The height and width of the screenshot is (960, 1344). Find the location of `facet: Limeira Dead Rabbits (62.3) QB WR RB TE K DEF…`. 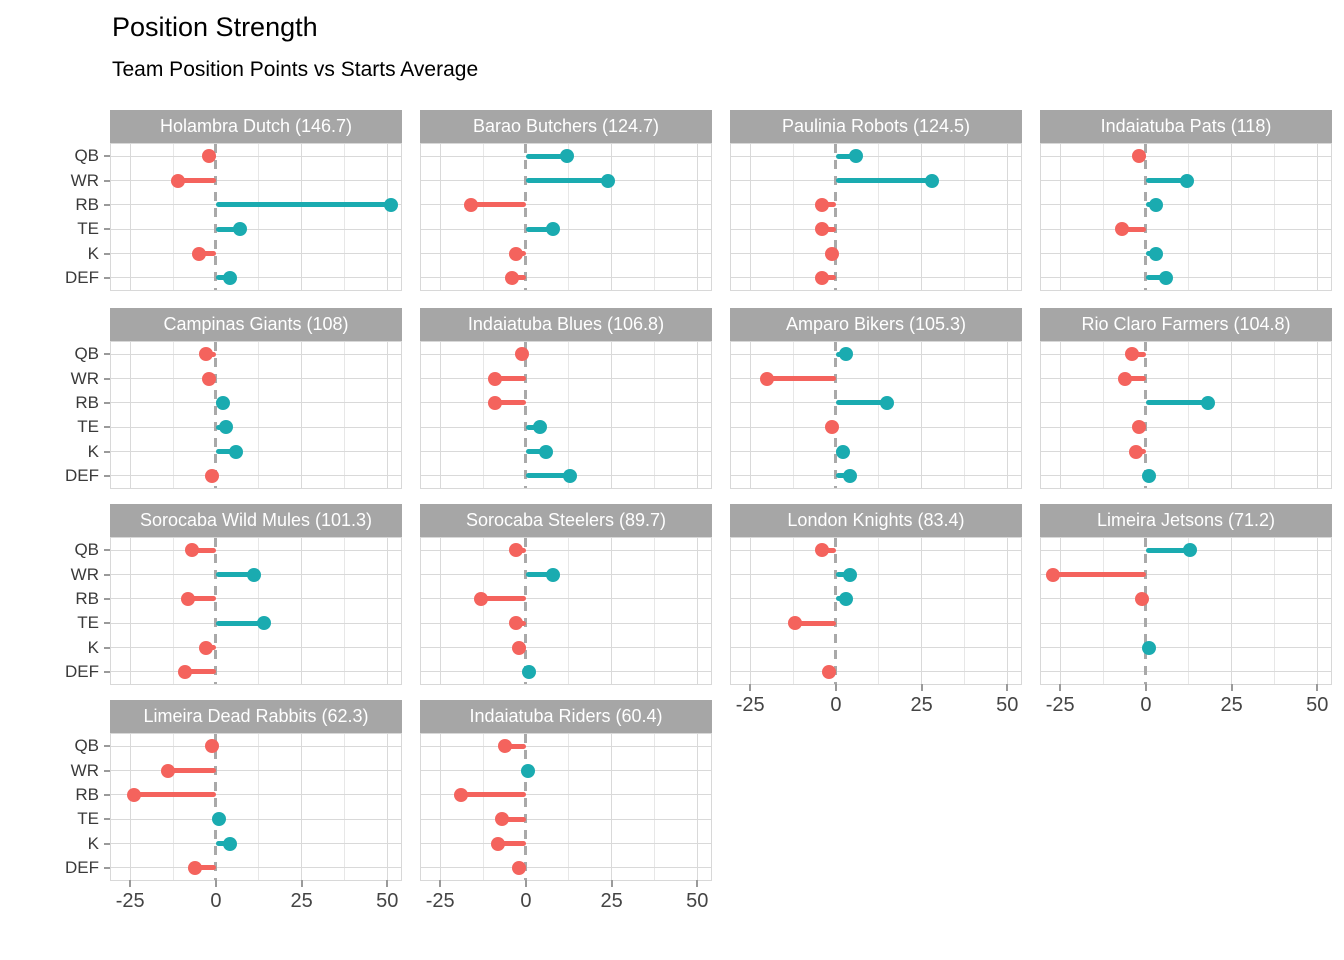

facet: Limeira Dead Rabbits (62.3) QB WR RB TE K DEF… is located at coordinates (233, 806).